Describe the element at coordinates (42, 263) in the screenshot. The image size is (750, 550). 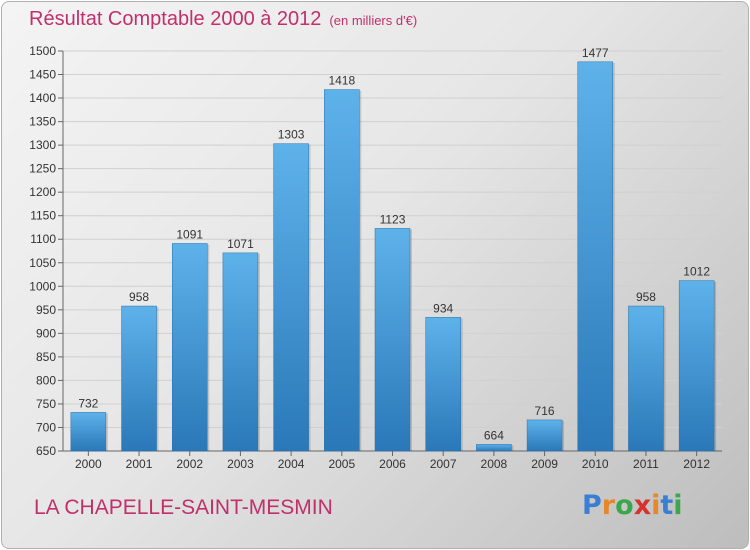
I see `y-tick-label-1050: 1050` at that location.